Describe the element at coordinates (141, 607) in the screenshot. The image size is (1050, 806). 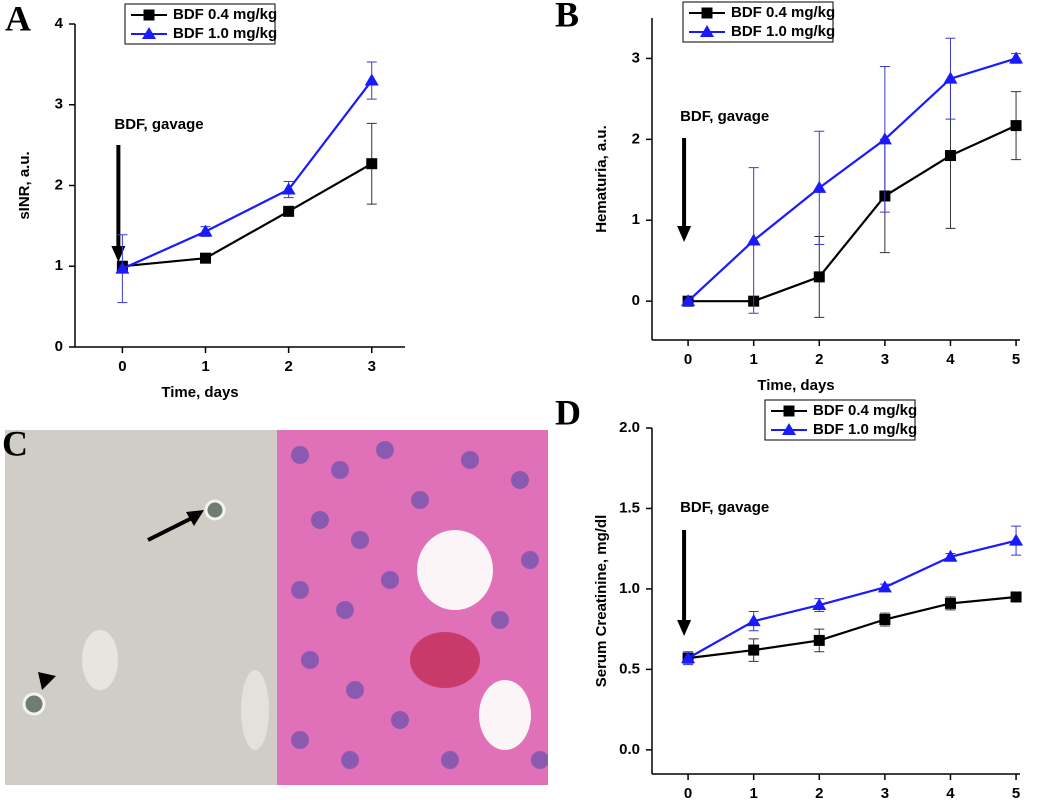
I see `urine-sediment-image` at that location.